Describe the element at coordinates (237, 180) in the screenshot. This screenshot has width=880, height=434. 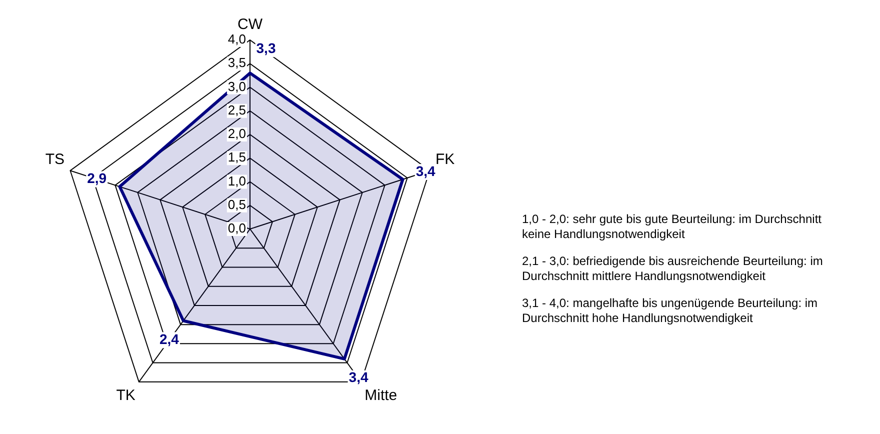
I see `y-tick-label: 1,0` at that location.